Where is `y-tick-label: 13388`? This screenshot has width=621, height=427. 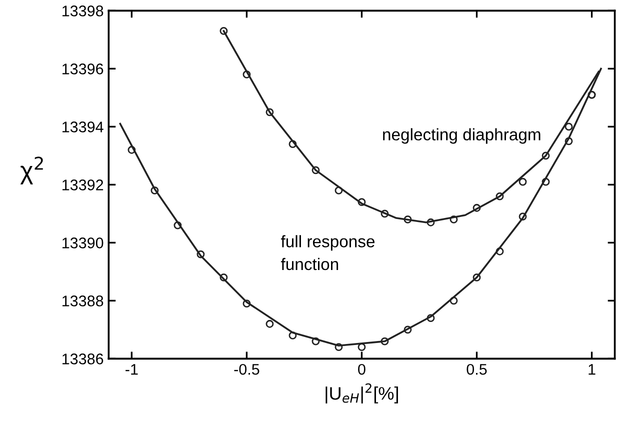 y-tick-label: 13388 is located at coordinates (83, 301).